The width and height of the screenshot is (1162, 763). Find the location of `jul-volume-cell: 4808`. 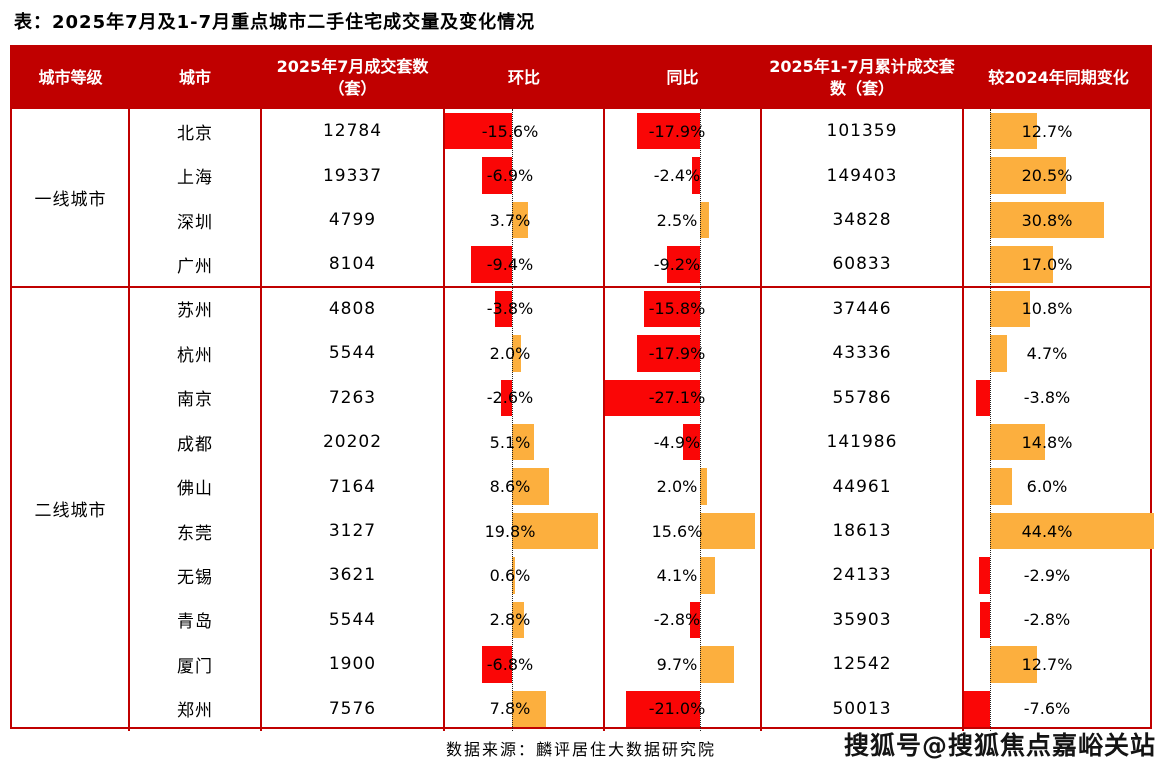

jul-volume-cell: 4808 is located at coordinates (352, 308).